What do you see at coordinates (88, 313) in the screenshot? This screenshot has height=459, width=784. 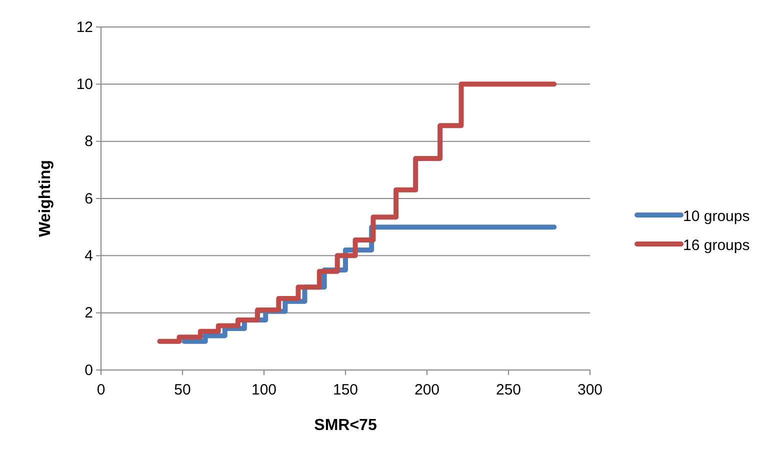 I see `y-tick-label: 2` at bounding box center [88, 313].